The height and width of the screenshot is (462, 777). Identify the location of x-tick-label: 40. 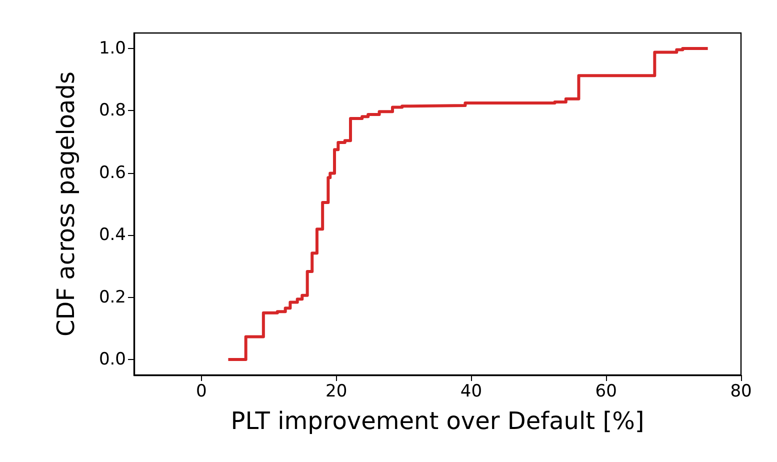
(471, 392).